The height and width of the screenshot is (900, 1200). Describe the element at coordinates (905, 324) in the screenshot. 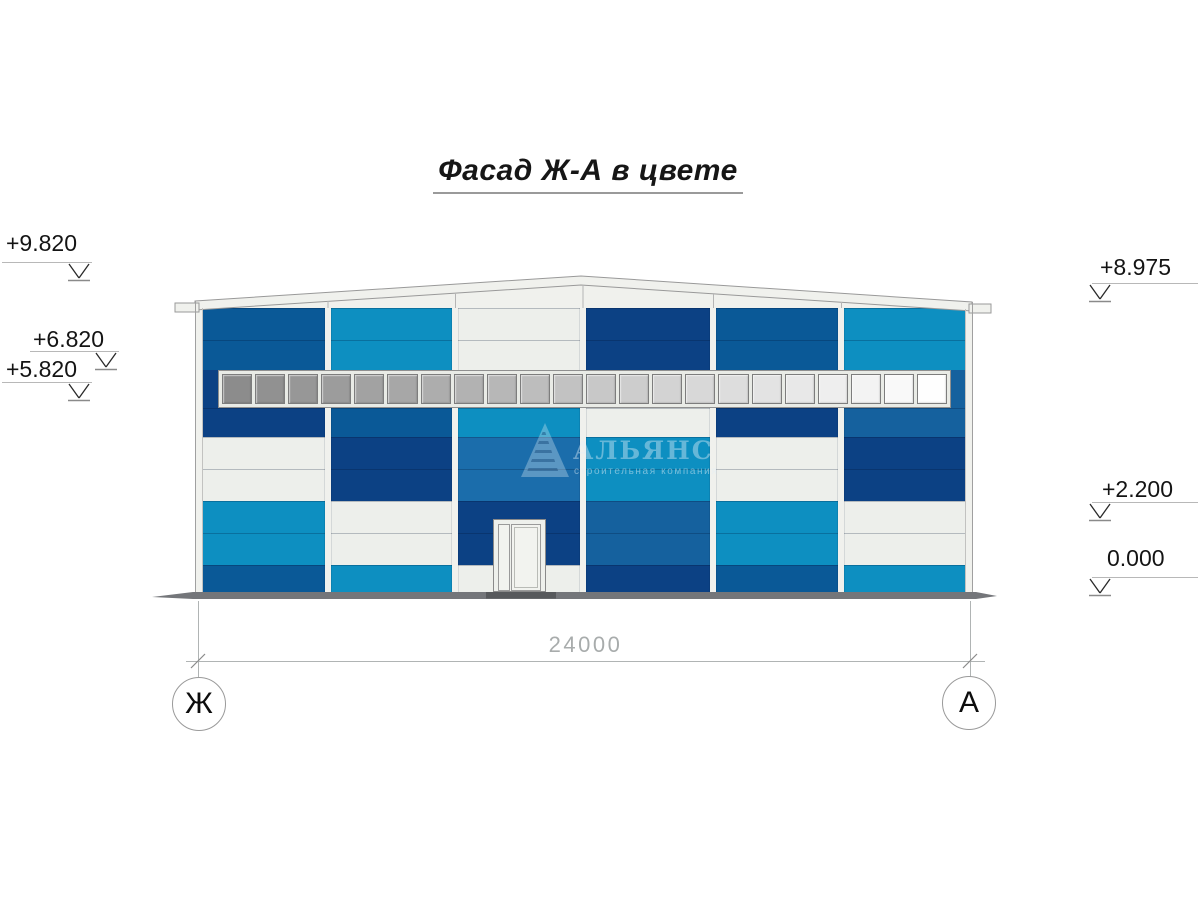

I see `facade-panel-bay6-rowA` at that location.